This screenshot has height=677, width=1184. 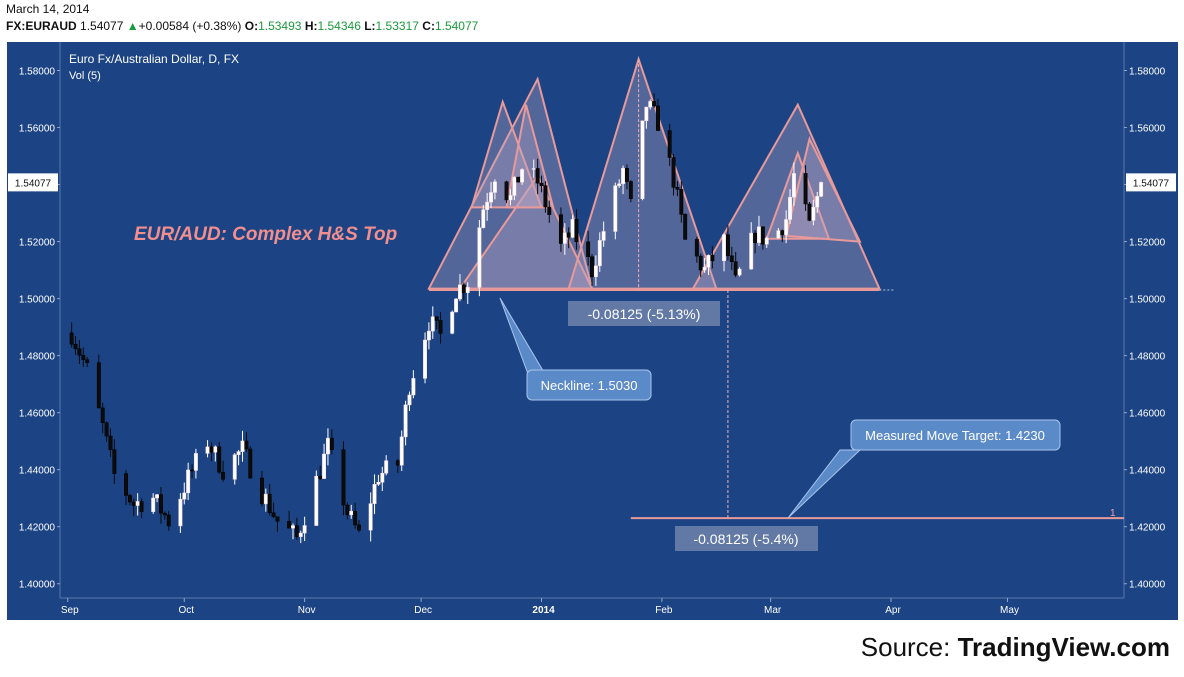 I want to click on x-tick-label: Nov, so click(x=307, y=610).